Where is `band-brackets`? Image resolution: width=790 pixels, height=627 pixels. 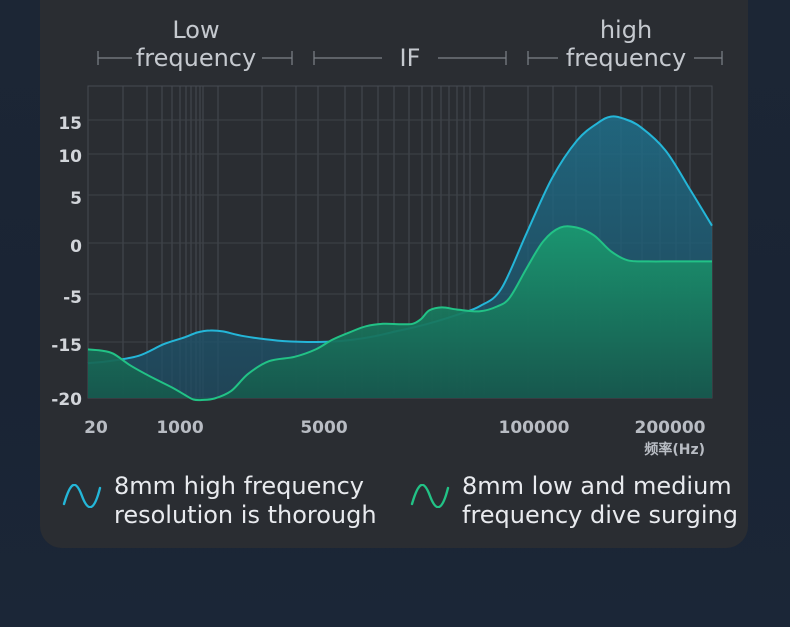 band-brackets is located at coordinates (410, 58).